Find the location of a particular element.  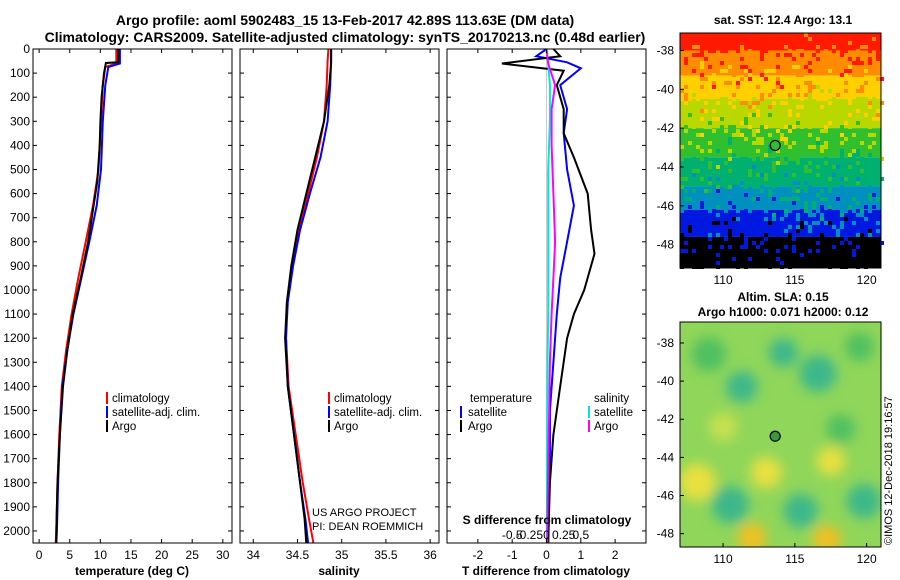

x-tick-label: 1 is located at coordinates (580, 555).